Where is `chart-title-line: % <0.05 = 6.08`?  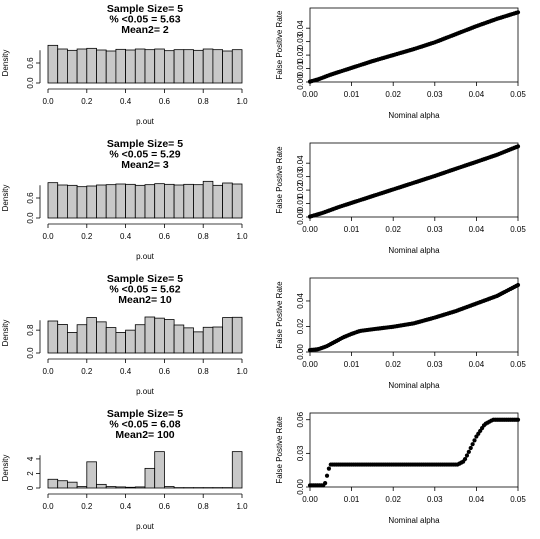
chart-title-line: % <0.05 = 6.08 is located at coordinates (144, 425).